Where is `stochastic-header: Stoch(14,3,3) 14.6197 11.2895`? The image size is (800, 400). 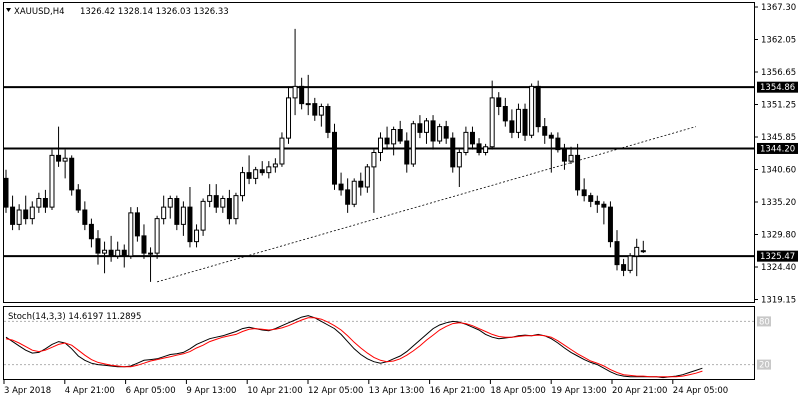 stochastic-header: Stoch(14,3,3) 14.6197 11.2895 is located at coordinates (74, 317).